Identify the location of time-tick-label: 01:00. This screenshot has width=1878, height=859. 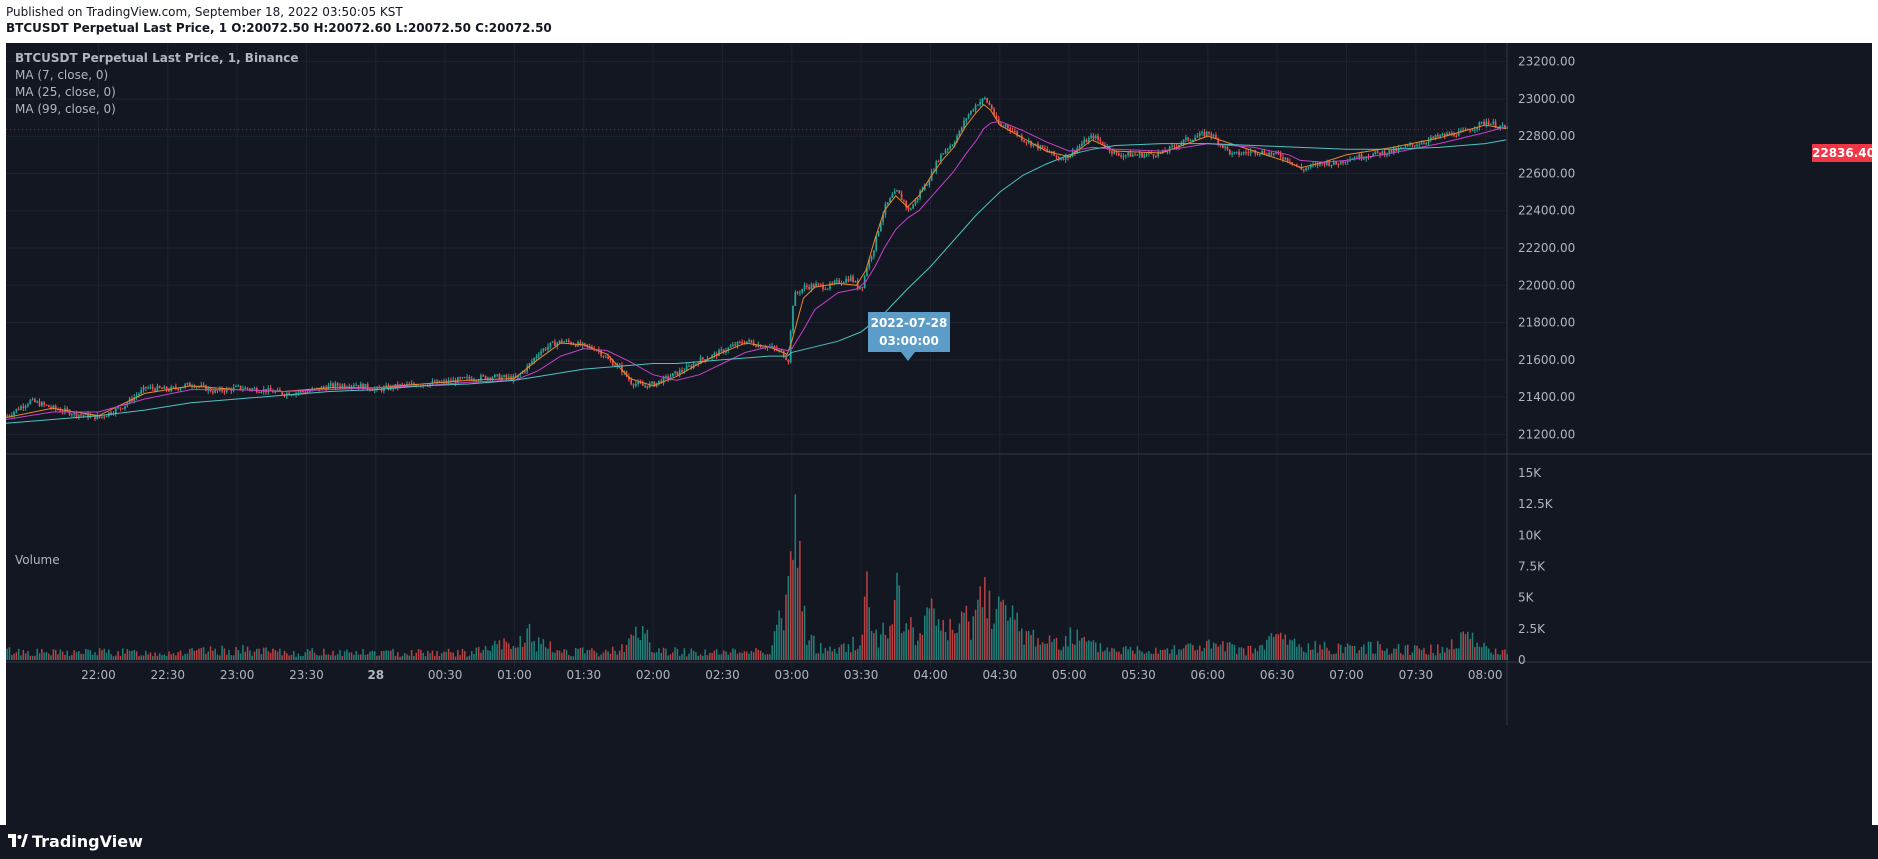
(514, 675).